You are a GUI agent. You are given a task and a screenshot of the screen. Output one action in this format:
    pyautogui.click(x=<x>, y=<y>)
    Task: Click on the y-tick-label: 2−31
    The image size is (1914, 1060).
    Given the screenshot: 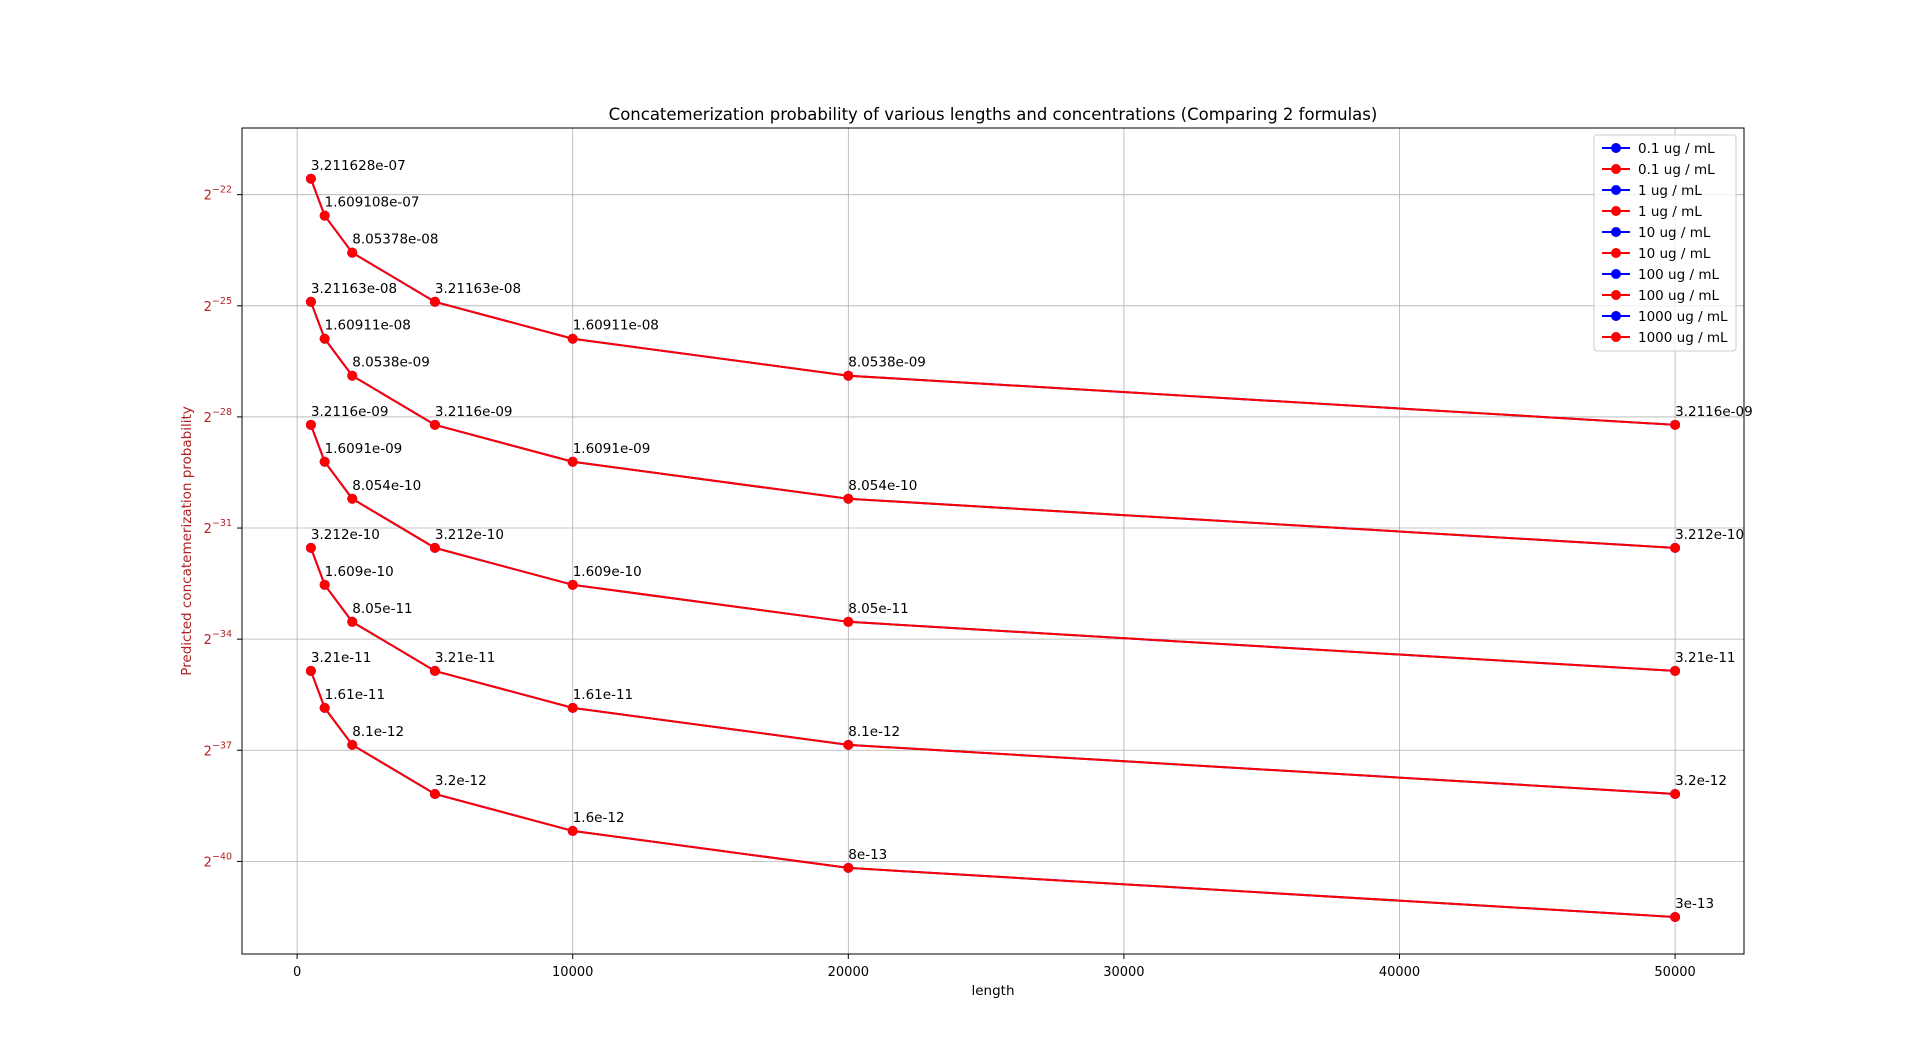 What is the action you would take?
    pyautogui.click(x=218, y=527)
    